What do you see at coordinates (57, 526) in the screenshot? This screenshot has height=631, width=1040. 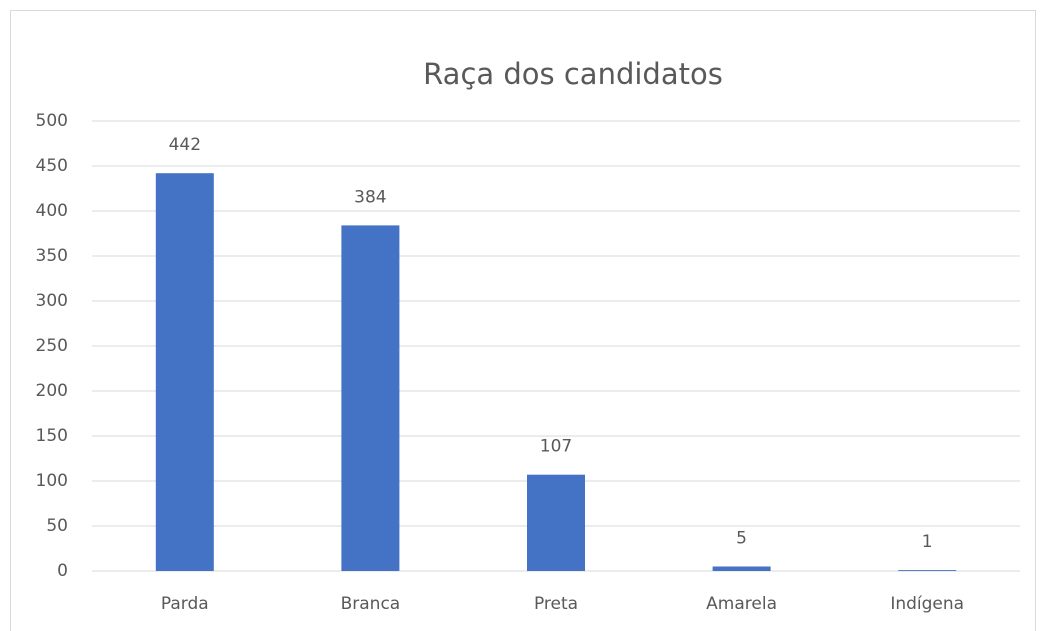 I see `y-tick-label: 50` at bounding box center [57, 526].